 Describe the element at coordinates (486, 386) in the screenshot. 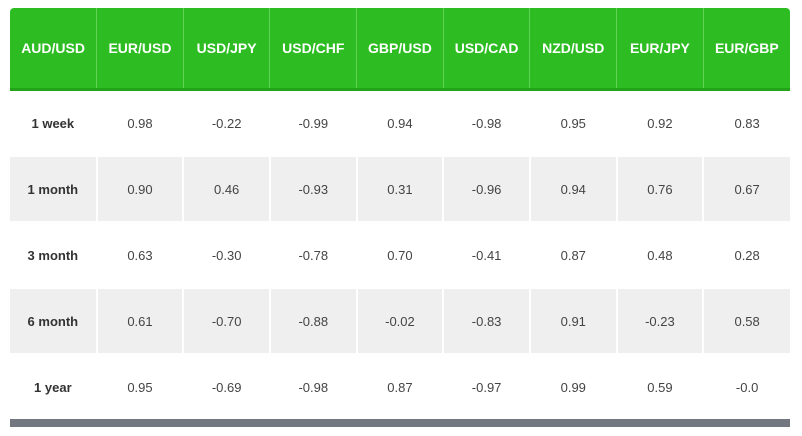

I see `value-cell: -0.97` at that location.